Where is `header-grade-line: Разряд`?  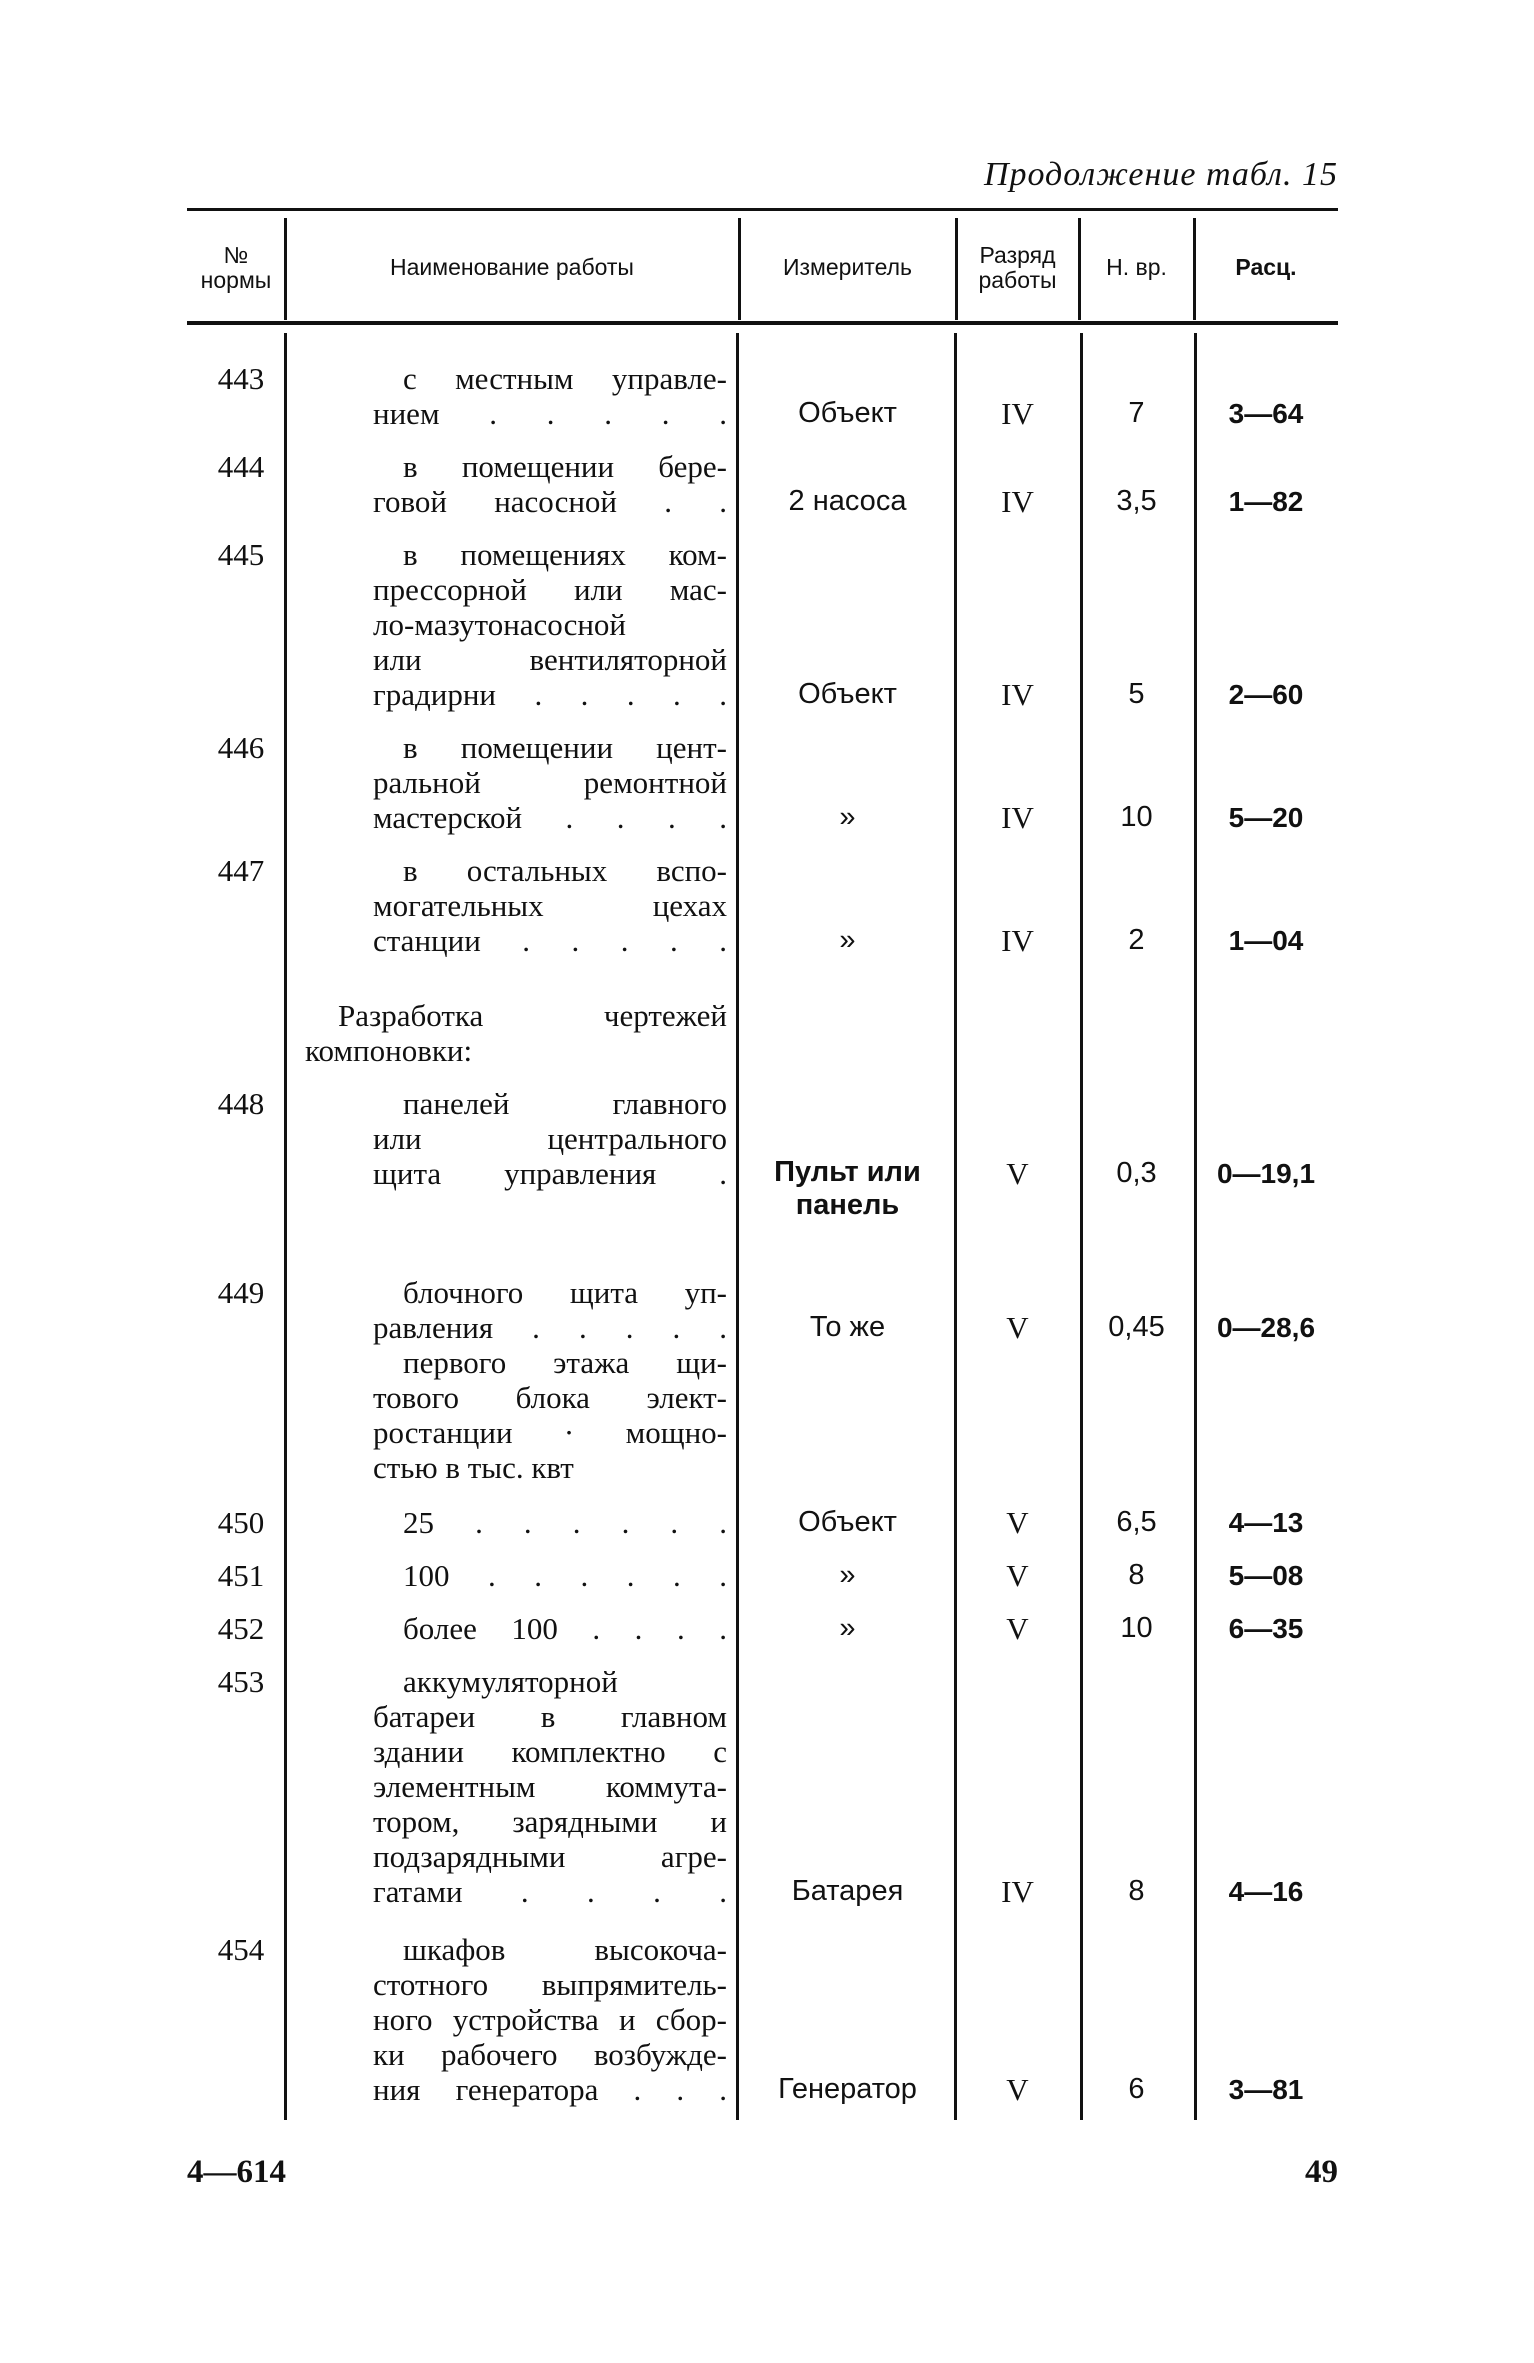 header-grade-line: Разряд is located at coordinates (1017, 254).